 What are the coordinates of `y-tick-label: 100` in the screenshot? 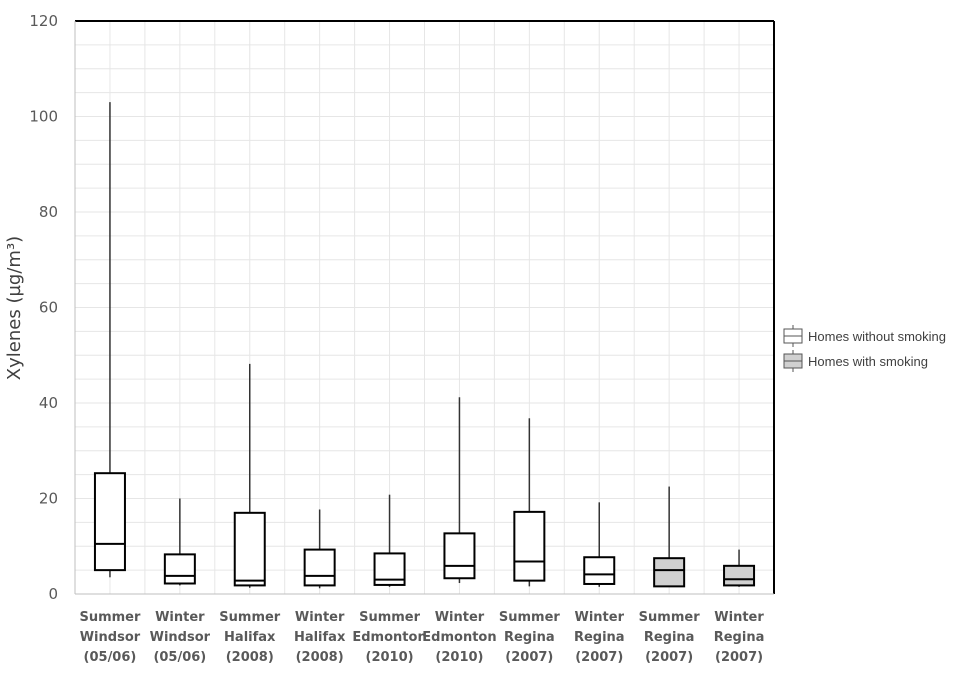 It's located at (43, 117).